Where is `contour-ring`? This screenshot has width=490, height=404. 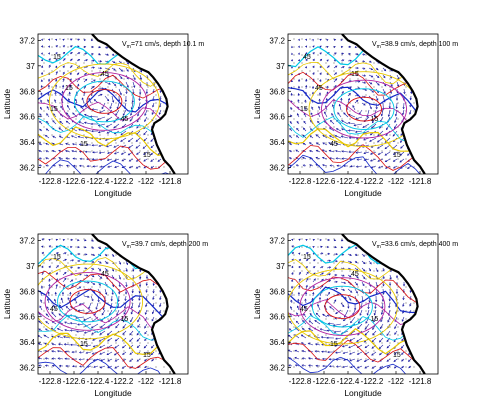
contour-ring is located at coordinates (104, 101).